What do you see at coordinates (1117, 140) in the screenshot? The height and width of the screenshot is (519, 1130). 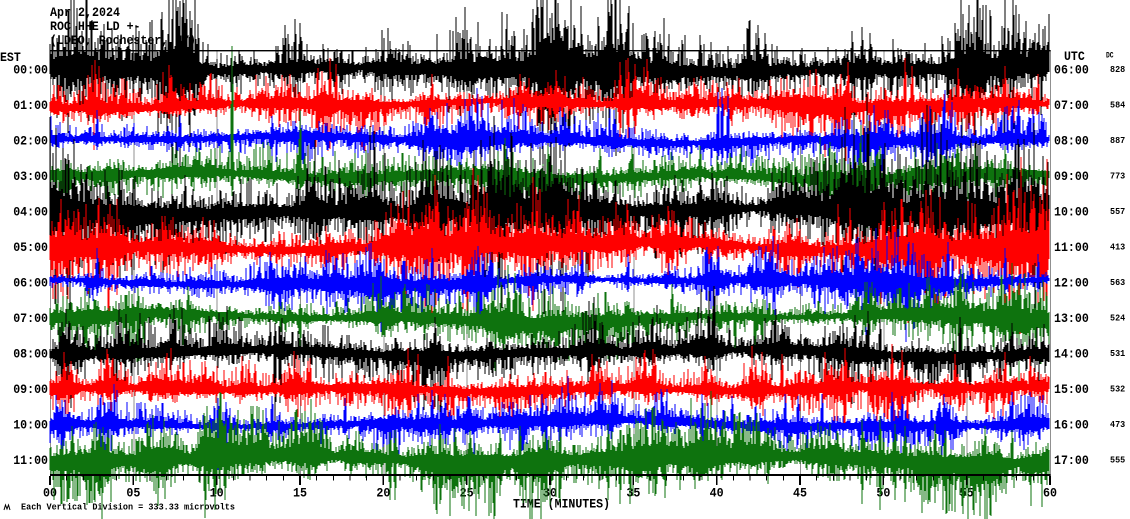 I see `svg-text: 887` at bounding box center [1117, 140].